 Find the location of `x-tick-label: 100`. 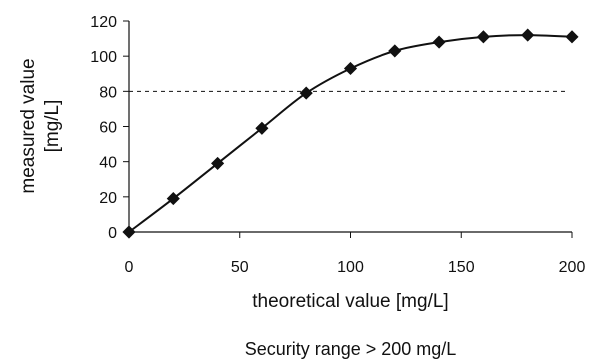

x-tick-label: 100 is located at coordinates (350, 267).